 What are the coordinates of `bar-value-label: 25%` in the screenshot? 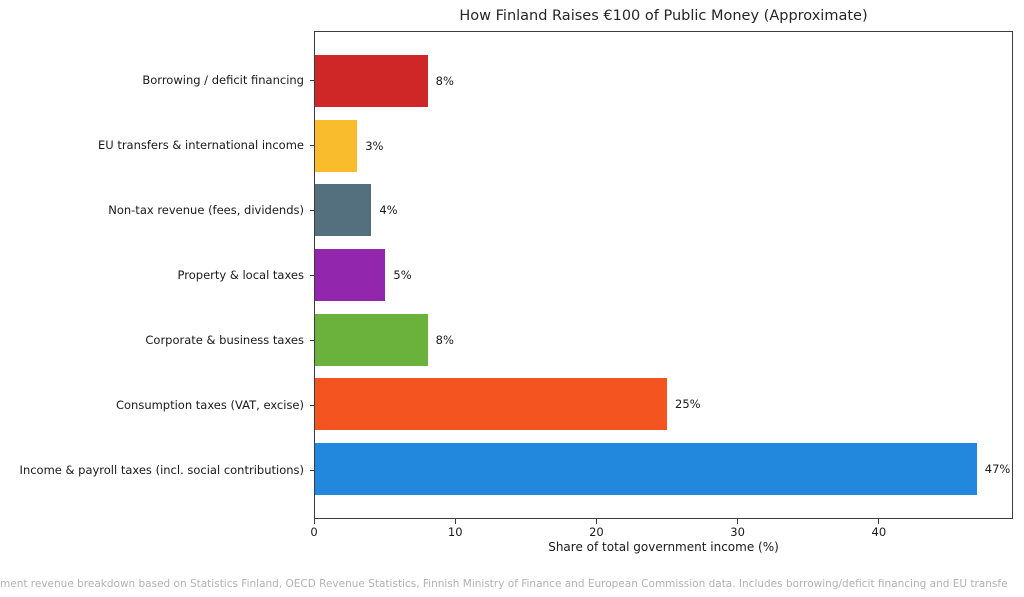 It's located at (688, 404).